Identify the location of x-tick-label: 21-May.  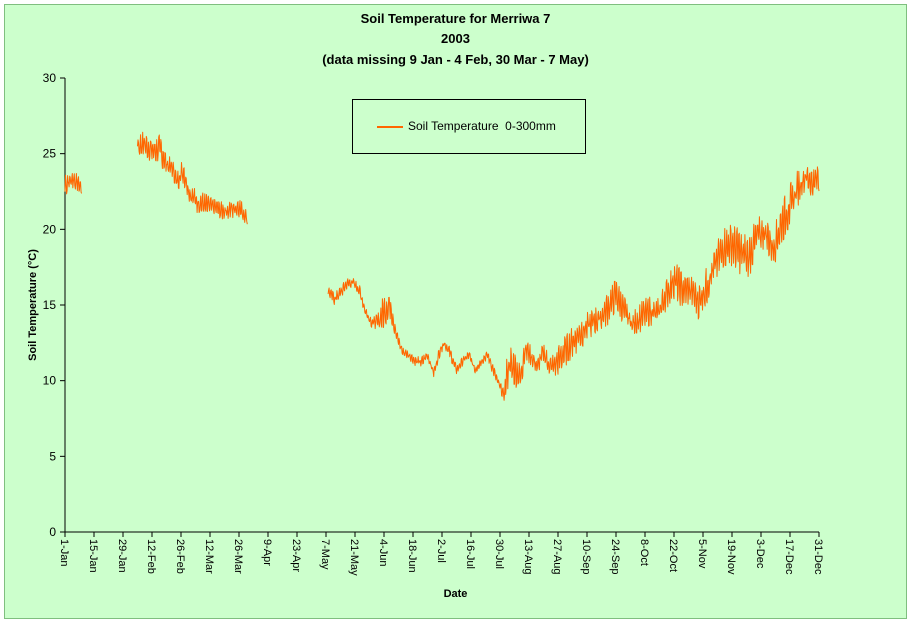
(354, 557).